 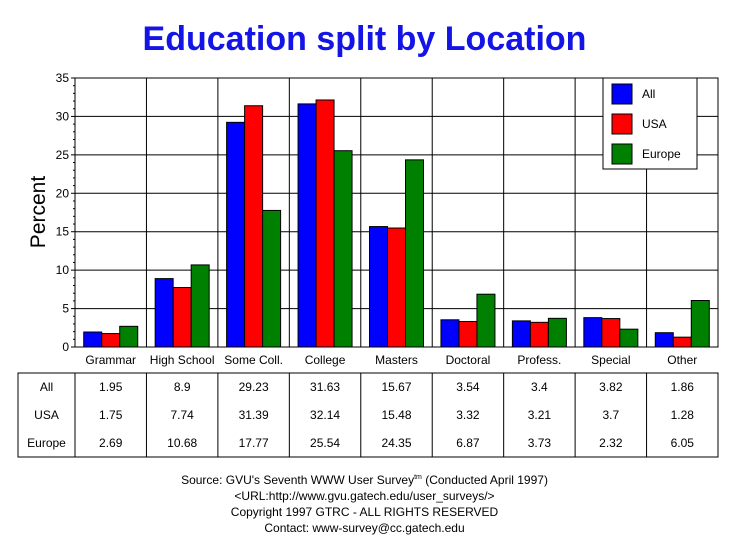 I want to click on category-label: Grammar, so click(x=110, y=360).